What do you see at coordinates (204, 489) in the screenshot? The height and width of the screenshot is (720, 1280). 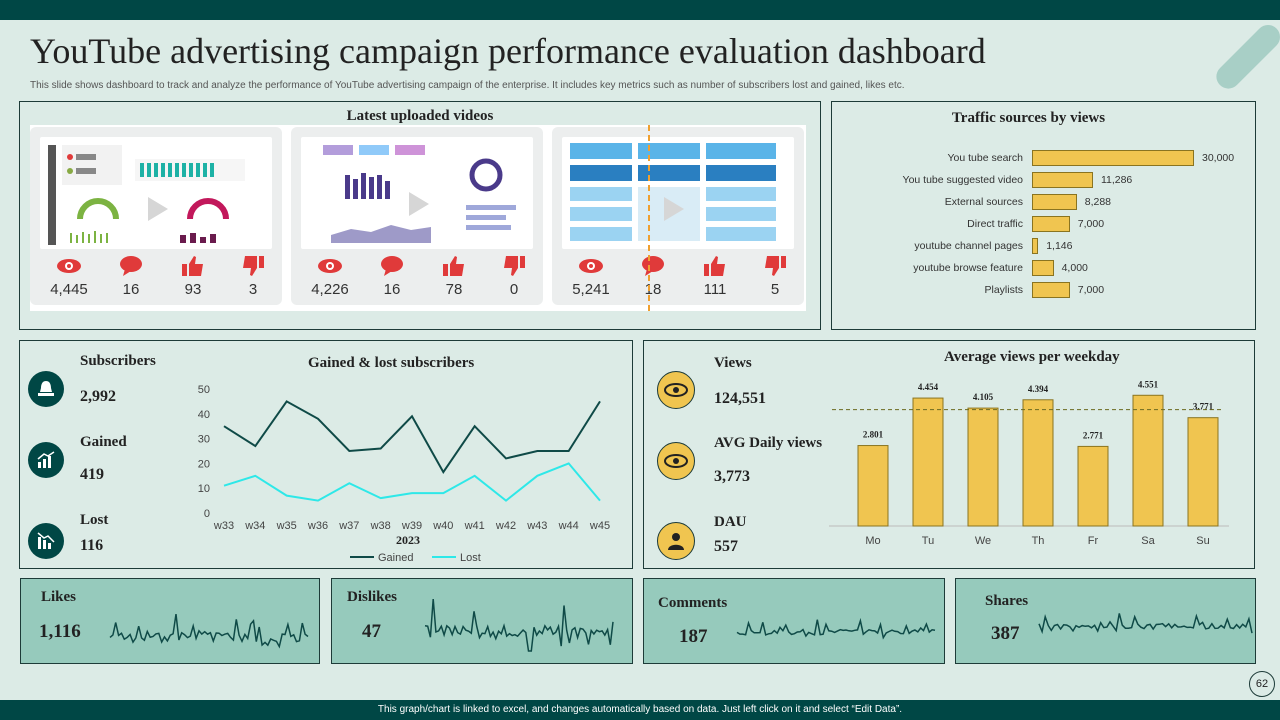 I see `y-tick-label: 10` at bounding box center [204, 489].